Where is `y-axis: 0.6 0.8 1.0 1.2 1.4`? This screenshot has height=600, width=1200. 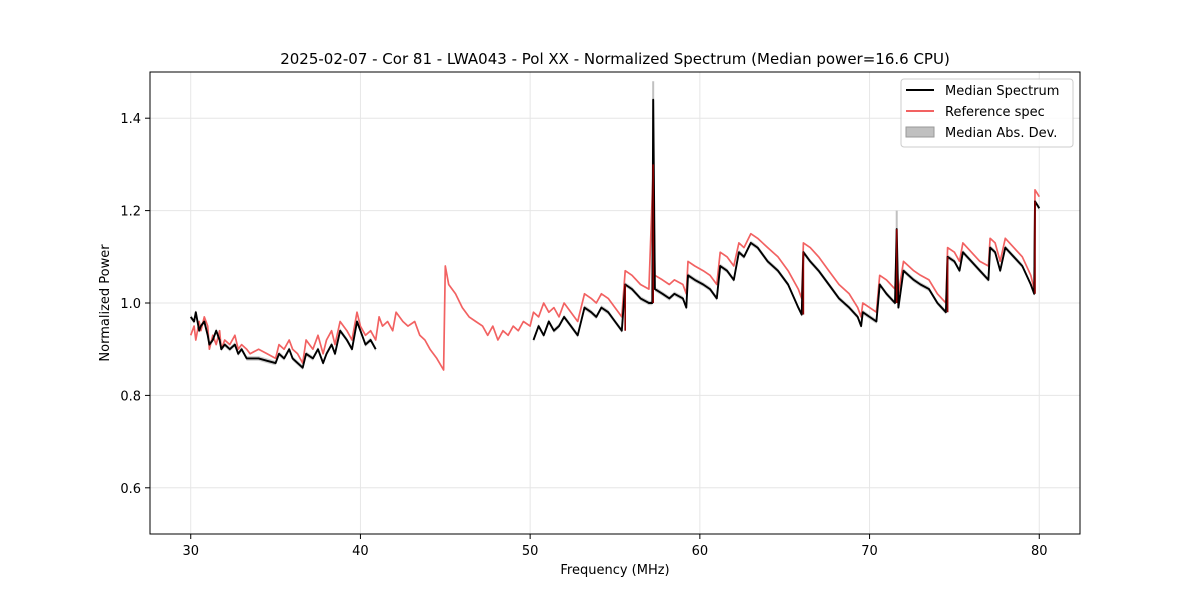 y-axis: 0.6 0.8 1.0 1.2 1.4 is located at coordinates (135, 304).